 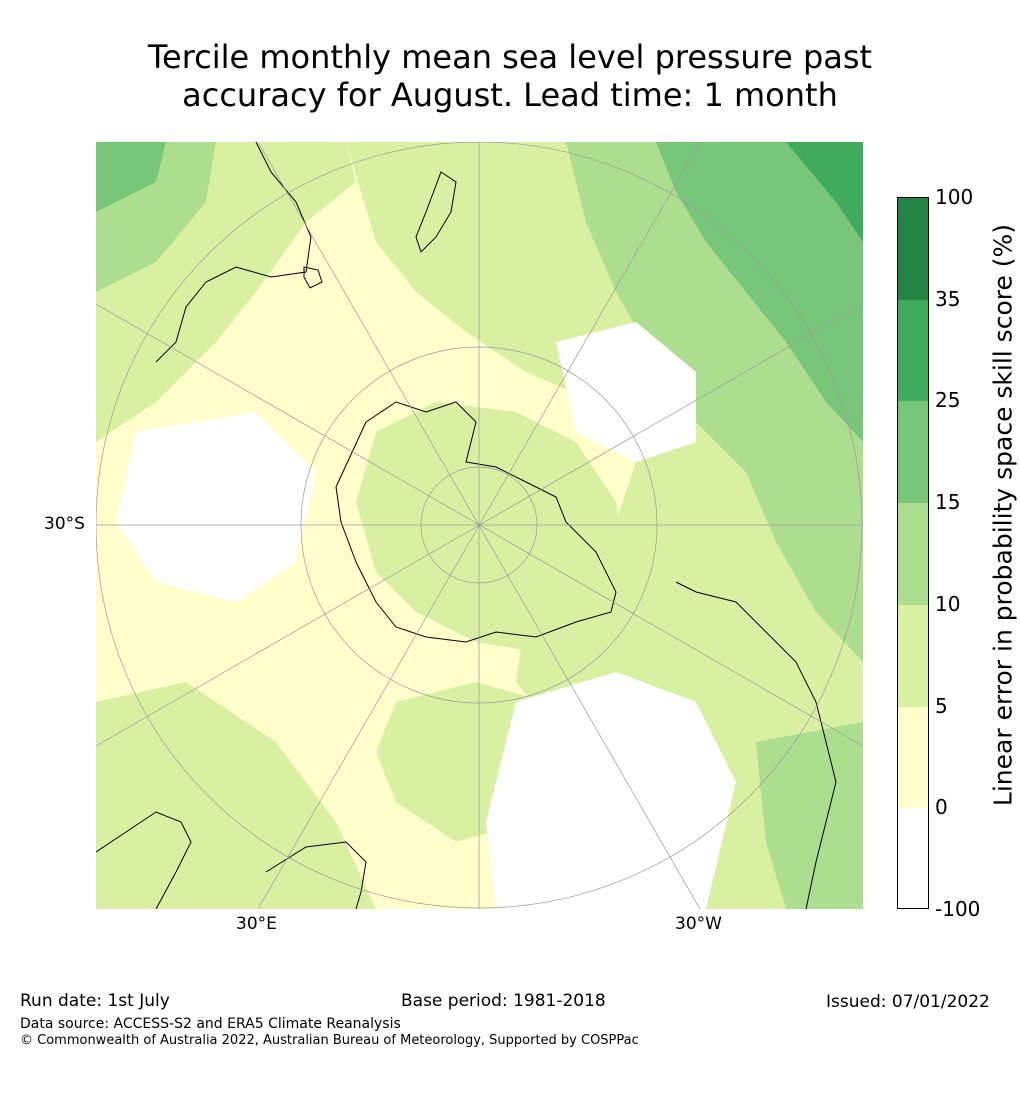 What do you see at coordinates (316, 875) in the screenshot?
I see `coastline-australia-south` at bounding box center [316, 875].